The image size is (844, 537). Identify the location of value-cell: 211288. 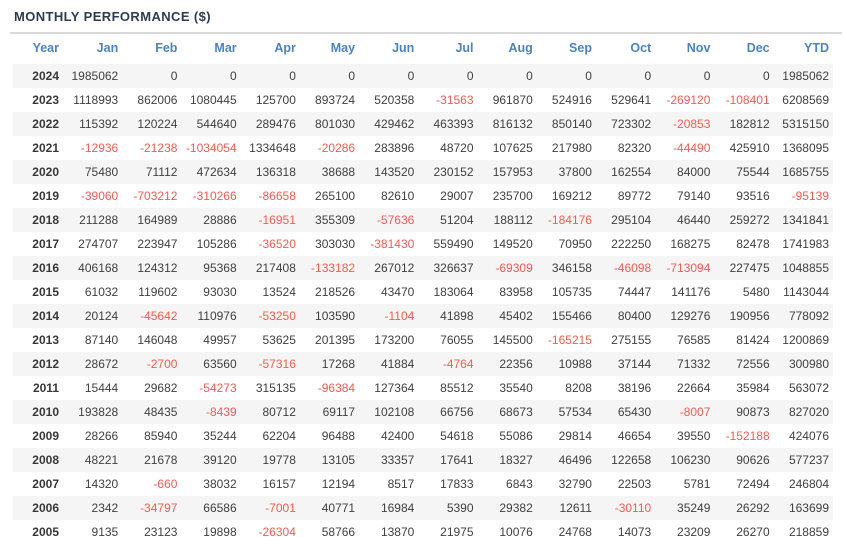
(93, 220).